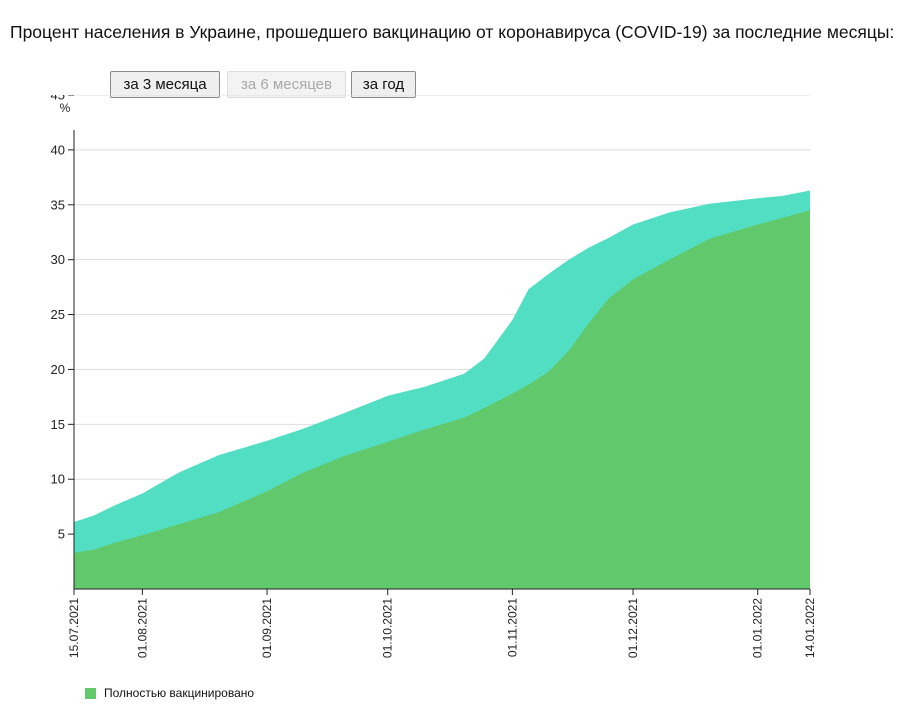  I want to click on y-tick-label: 15, so click(58, 424).